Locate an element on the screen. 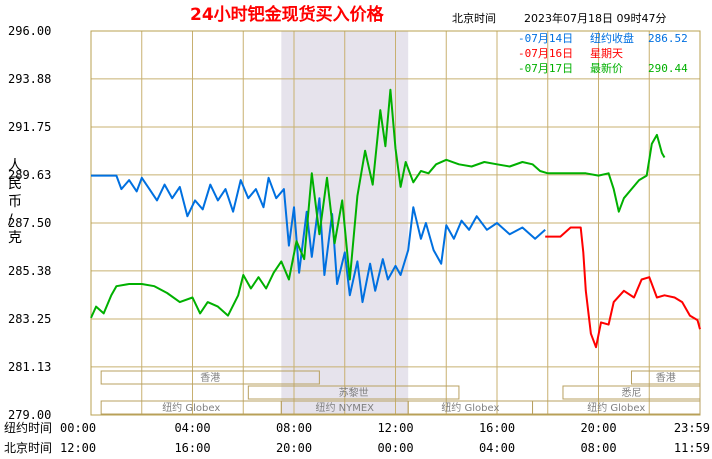  y-tick-label: 281.13 is located at coordinates (29, 367).